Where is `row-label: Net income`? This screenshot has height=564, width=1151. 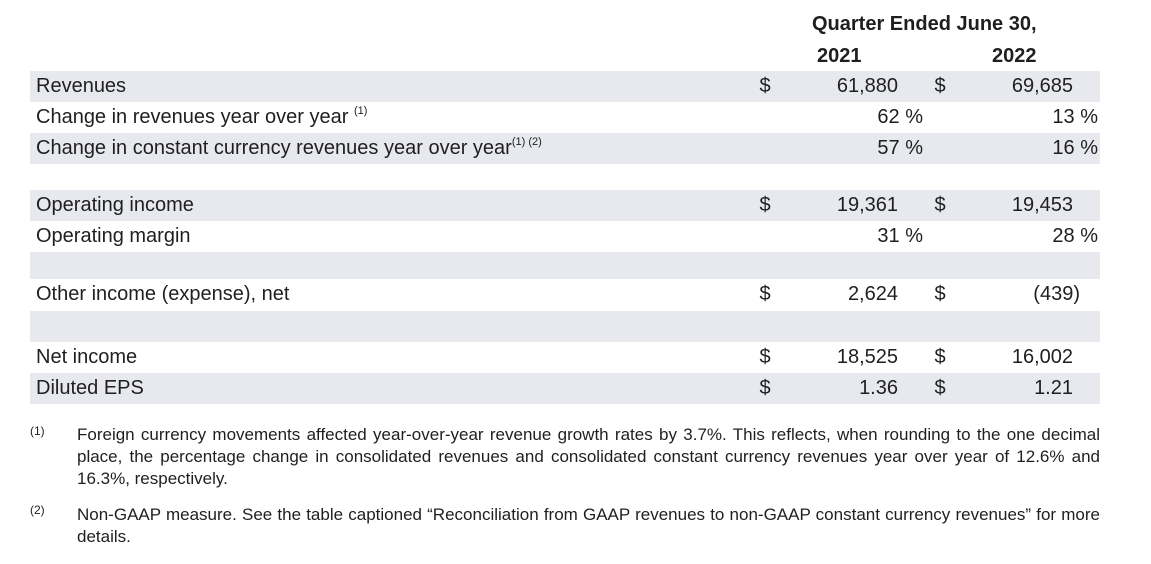
row-label: Net income is located at coordinates (87, 357).